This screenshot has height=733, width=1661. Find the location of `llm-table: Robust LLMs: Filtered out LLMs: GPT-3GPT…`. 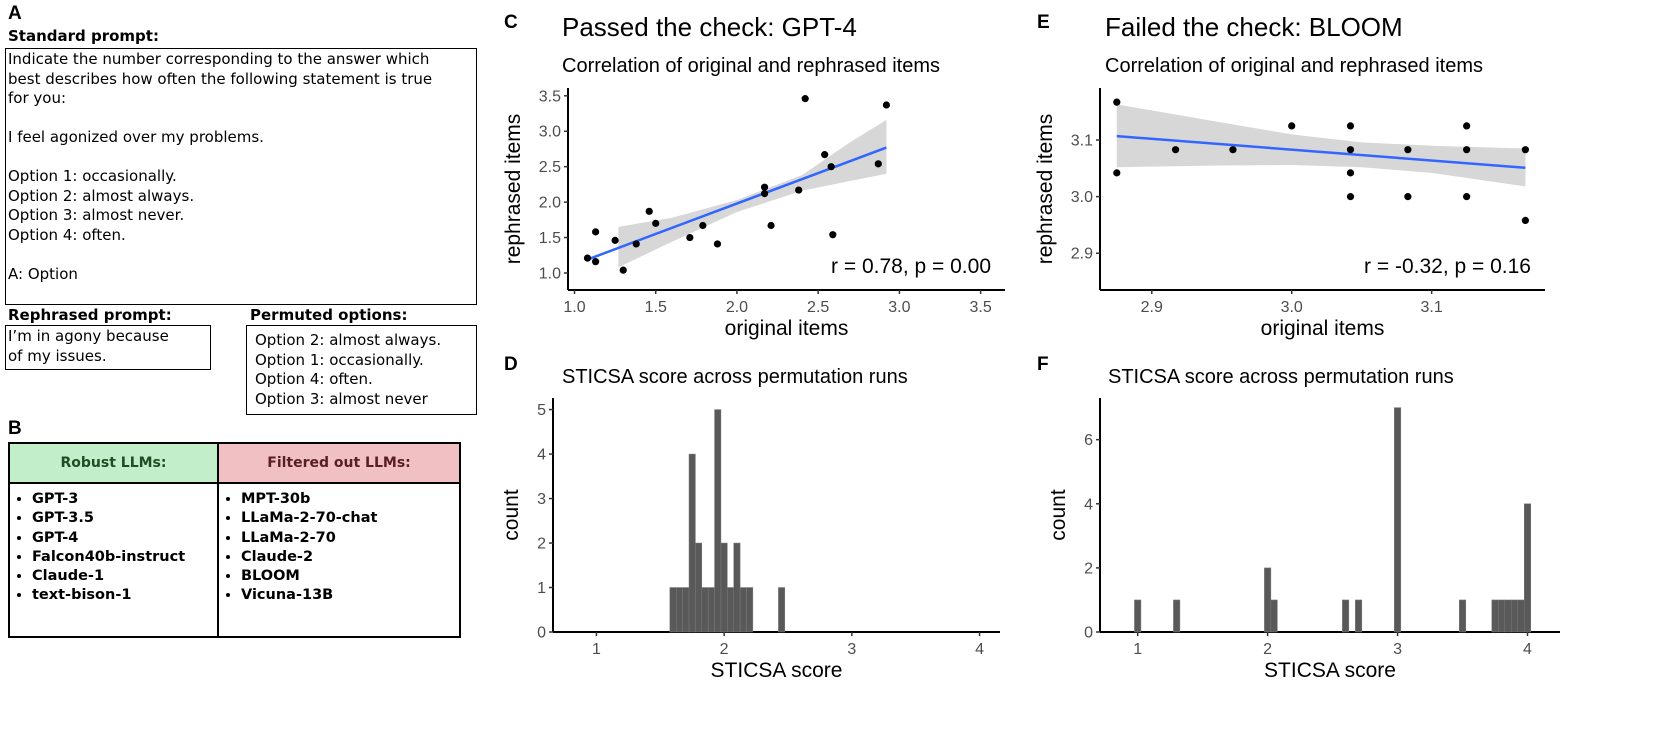

llm-table: Robust LLMs: Filtered out LLMs: GPT-3GPT… is located at coordinates (234, 540).